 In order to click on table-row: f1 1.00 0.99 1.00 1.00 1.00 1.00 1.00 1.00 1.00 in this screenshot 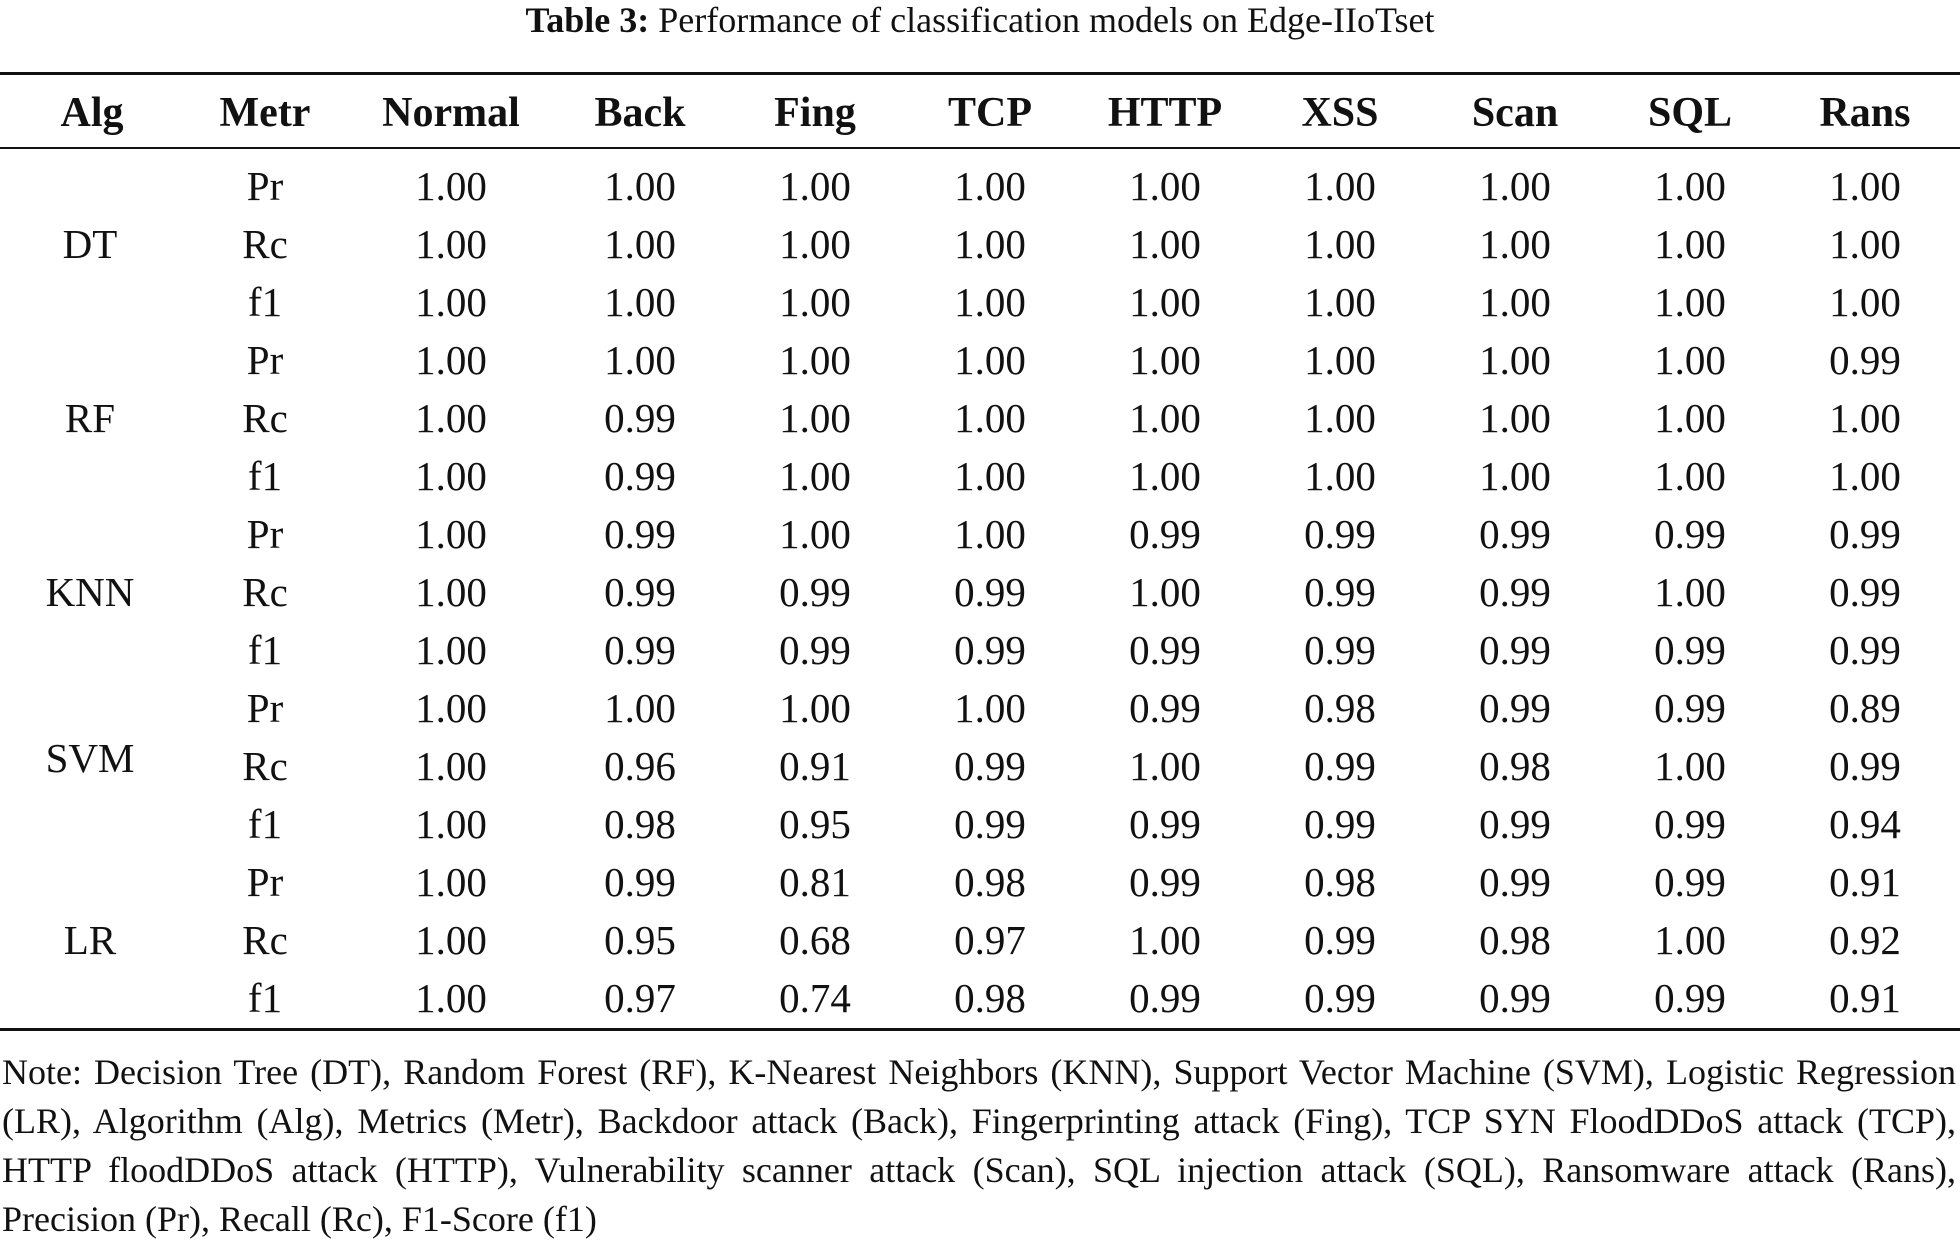, I will do `click(980, 476)`.